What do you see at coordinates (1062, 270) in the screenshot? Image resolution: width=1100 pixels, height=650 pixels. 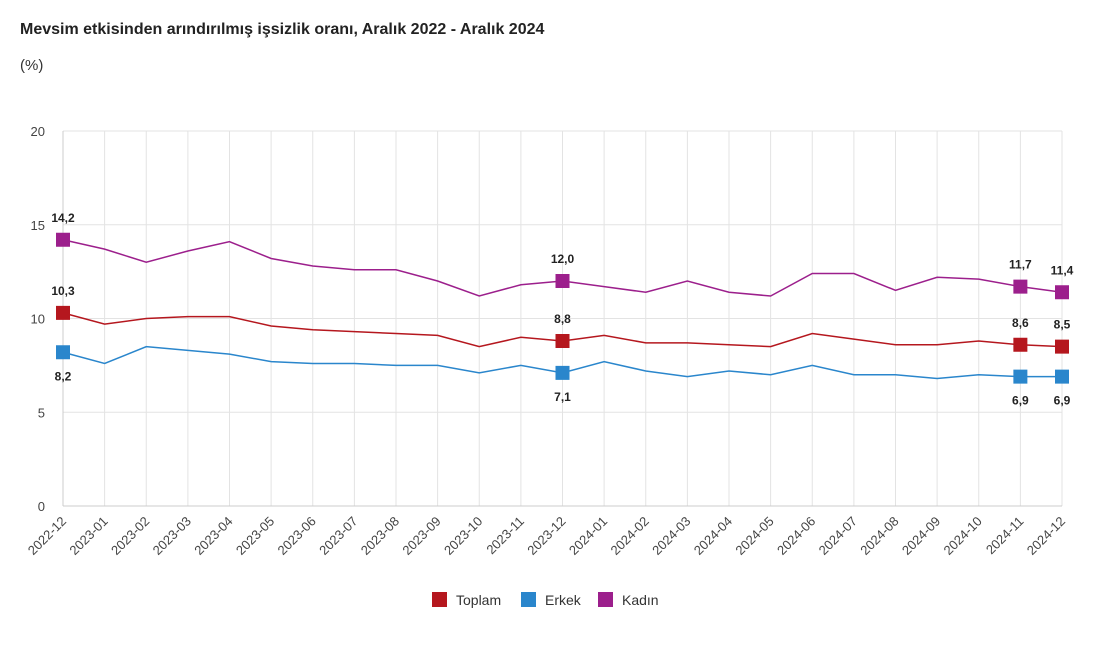 I see `data-label: 11,4` at bounding box center [1062, 270].